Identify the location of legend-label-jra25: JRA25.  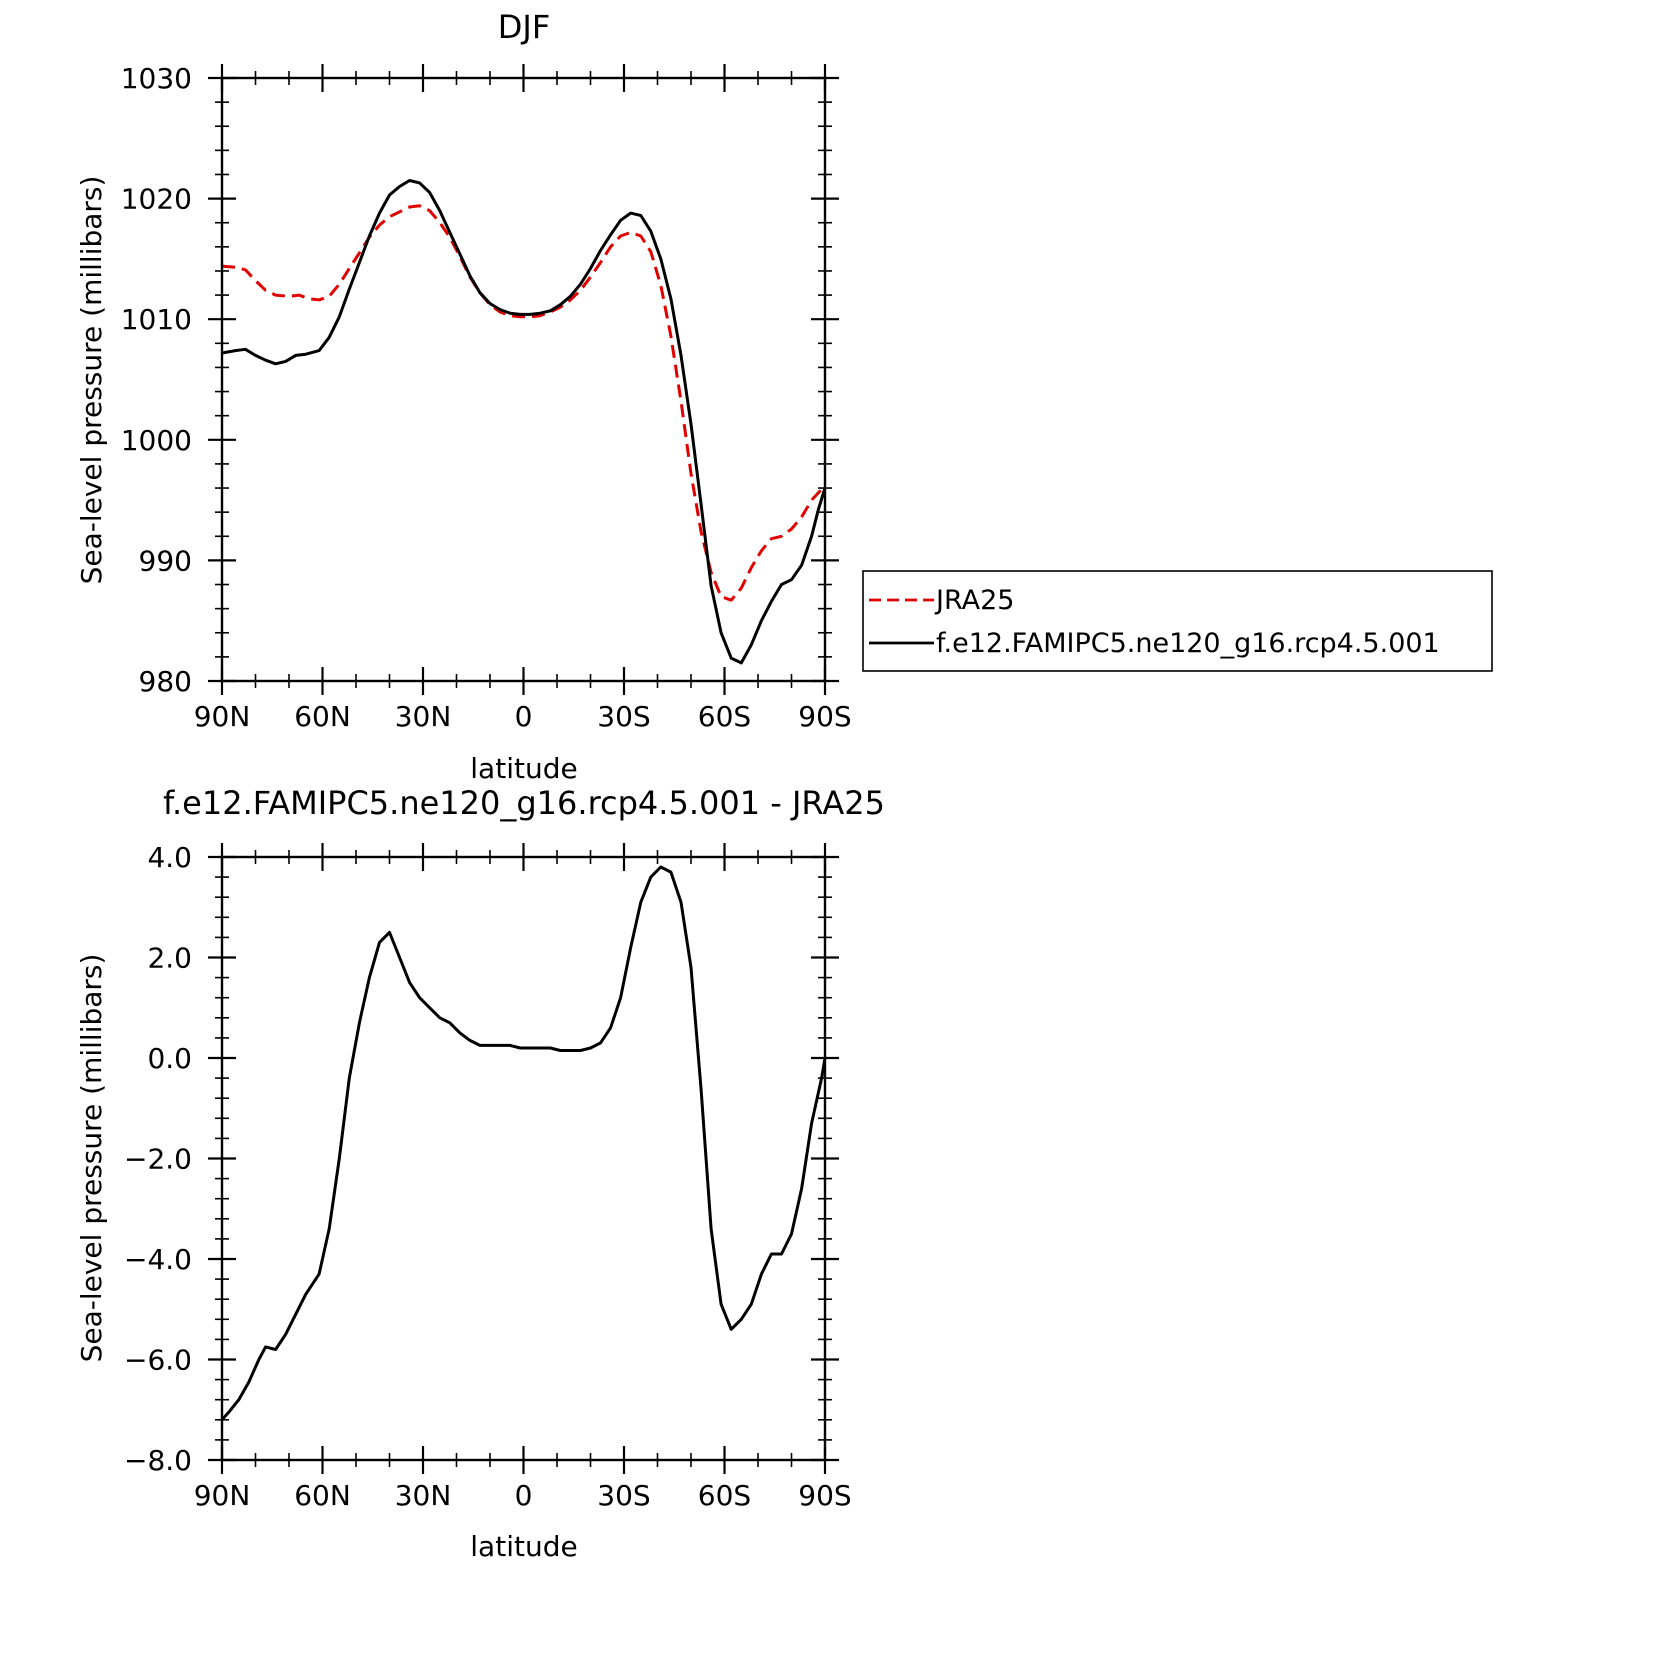
(974, 600).